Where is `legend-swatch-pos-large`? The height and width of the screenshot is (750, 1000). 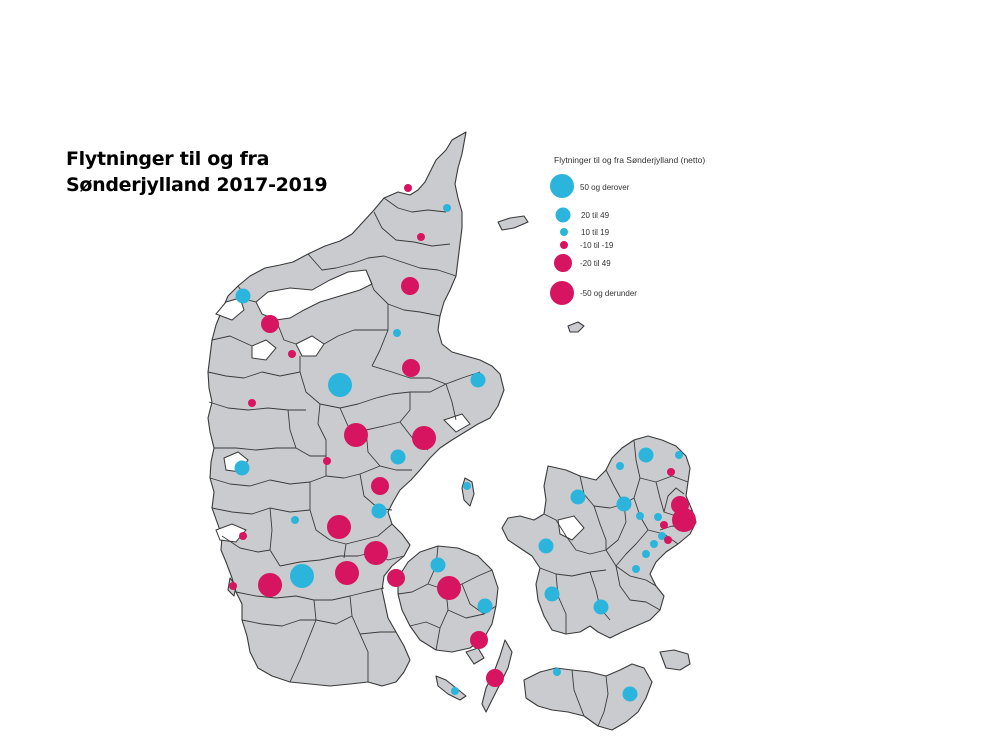 legend-swatch-pos-large is located at coordinates (562, 186).